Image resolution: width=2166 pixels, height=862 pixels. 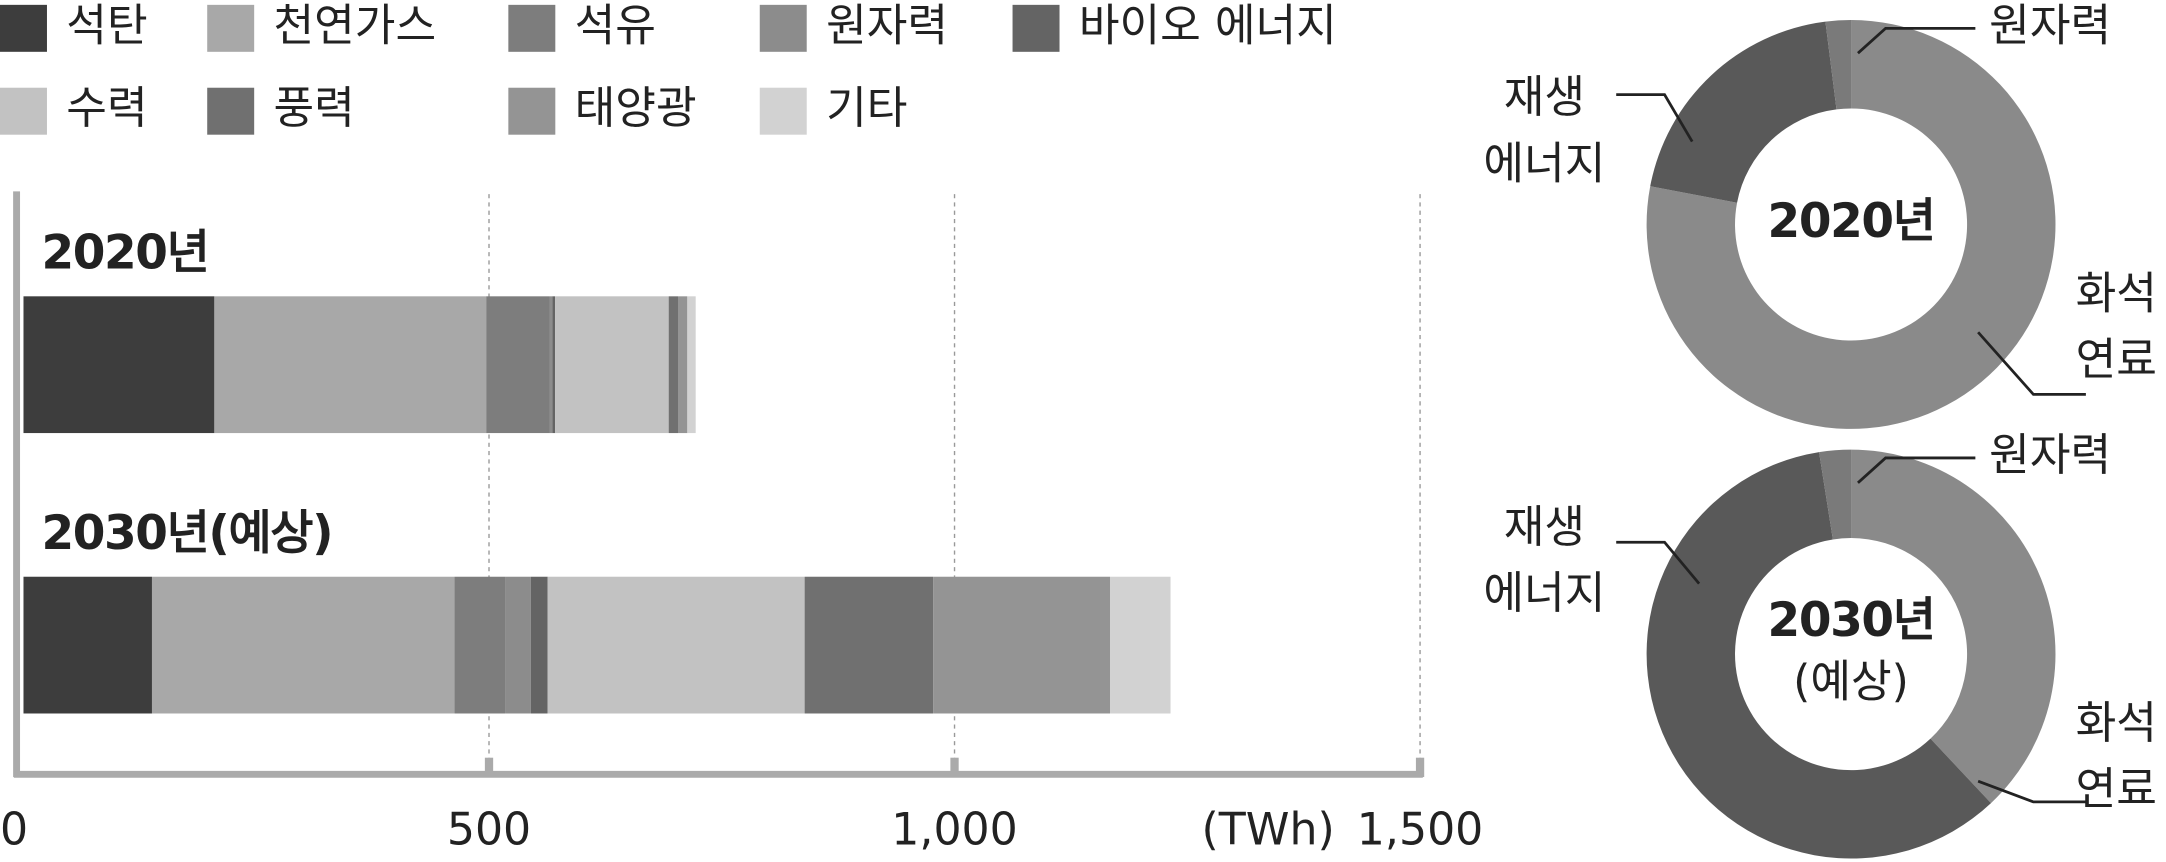 What do you see at coordinates (1268, 829) in the screenshot?
I see `x-unit: (TWh)` at bounding box center [1268, 829].